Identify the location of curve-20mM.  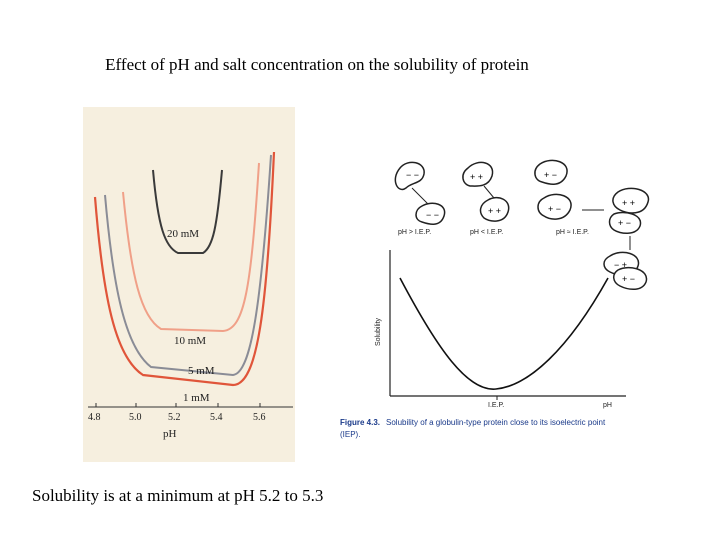
(187, 211).